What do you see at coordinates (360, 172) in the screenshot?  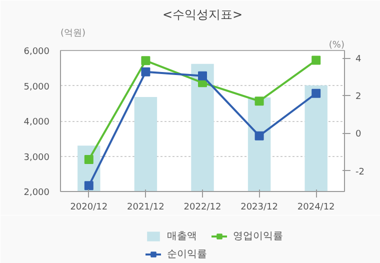 I see `y2-tick-label: -2` at bounding box center [360, 172].